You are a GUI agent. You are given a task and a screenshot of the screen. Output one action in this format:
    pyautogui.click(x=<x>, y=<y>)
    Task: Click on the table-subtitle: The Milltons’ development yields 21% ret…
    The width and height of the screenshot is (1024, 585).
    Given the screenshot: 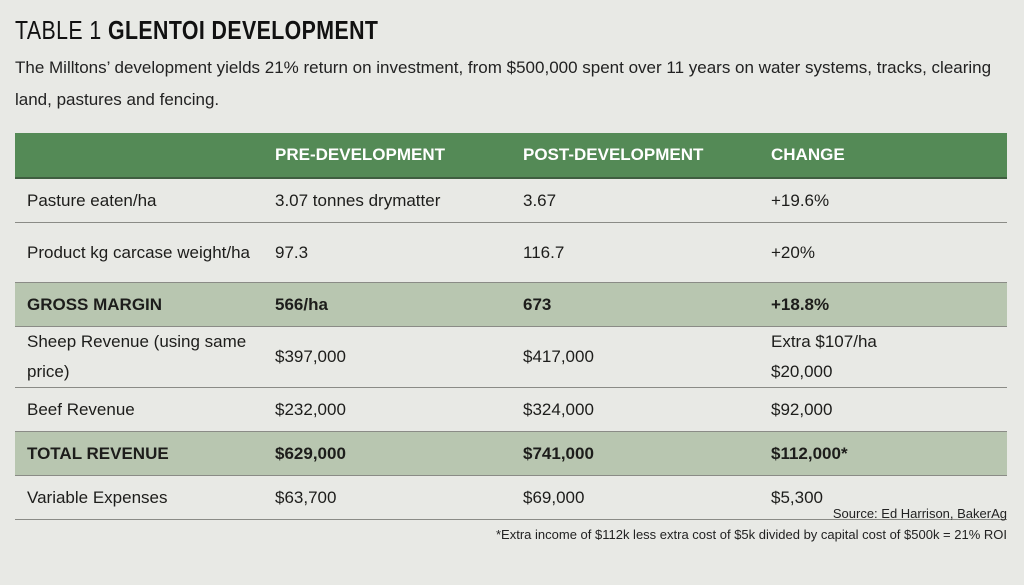 What is the action you would take?
    pyautogui.click(x=503, y=83)
    